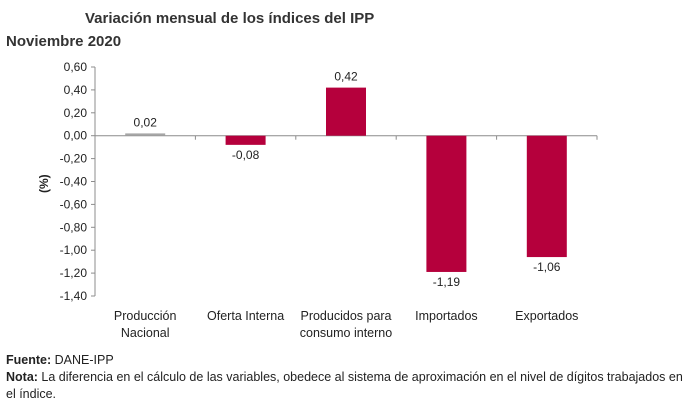 The height and width of the screenshot is (420, 700). I want to click on y-tick-label: -0,20, so click(74, 159).